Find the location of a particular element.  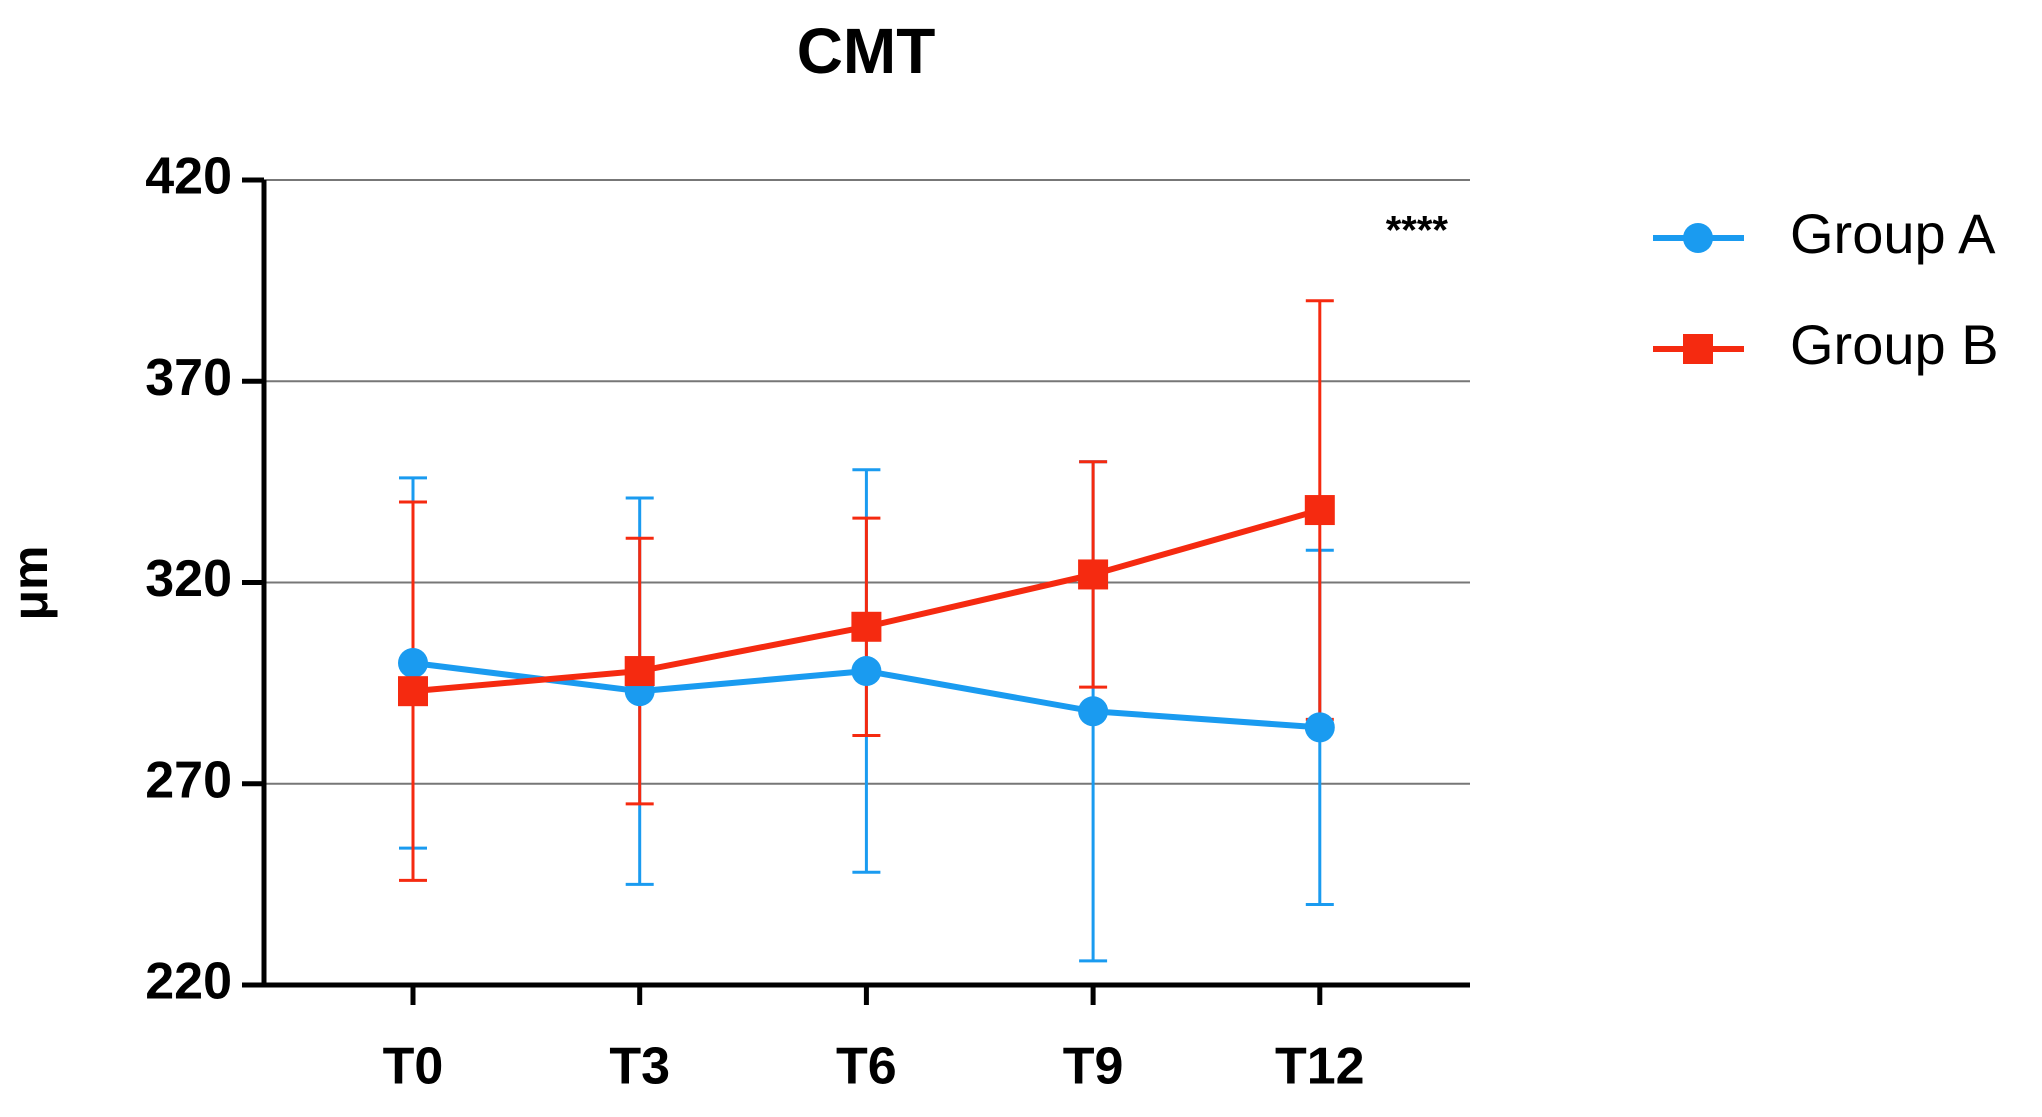

annotation: **** is located at coordinates (1417, 231).